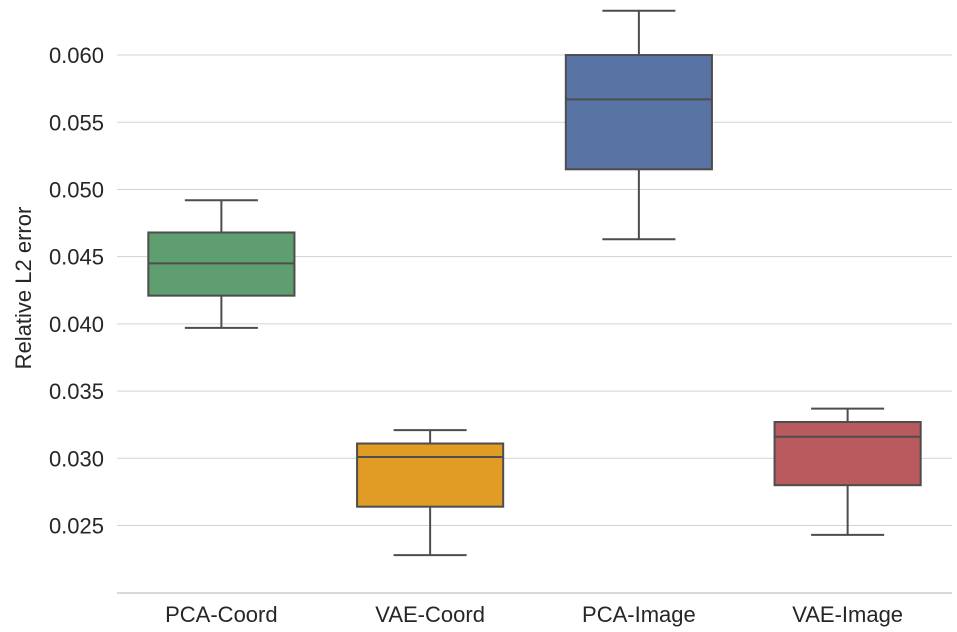 This screenshot has width=957, height=632. I want to click on y-tick-label: 0.035, so click(76, 391).